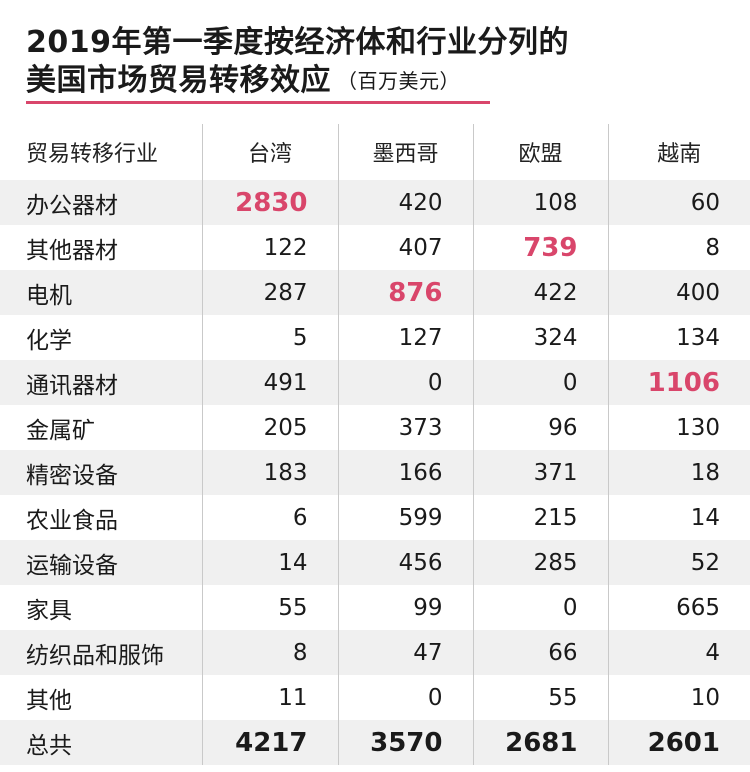  Describe the element at coordinates (405, 562) in the screenshot. I see `value-cell: 456` at that location.